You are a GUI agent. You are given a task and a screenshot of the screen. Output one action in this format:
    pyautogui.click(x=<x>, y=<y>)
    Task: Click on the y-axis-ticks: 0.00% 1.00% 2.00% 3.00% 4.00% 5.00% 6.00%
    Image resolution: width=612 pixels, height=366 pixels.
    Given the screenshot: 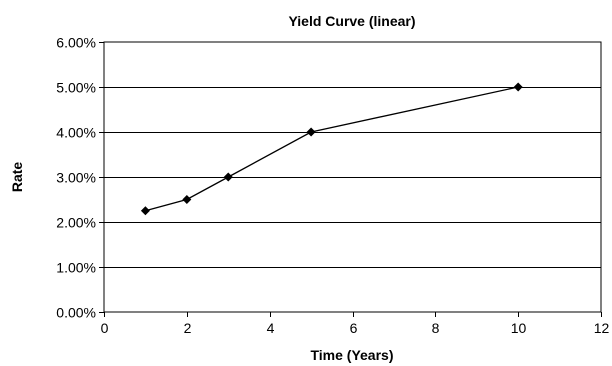 What is the action you would take?
    pyautogui.click(x=80, y=178)
    